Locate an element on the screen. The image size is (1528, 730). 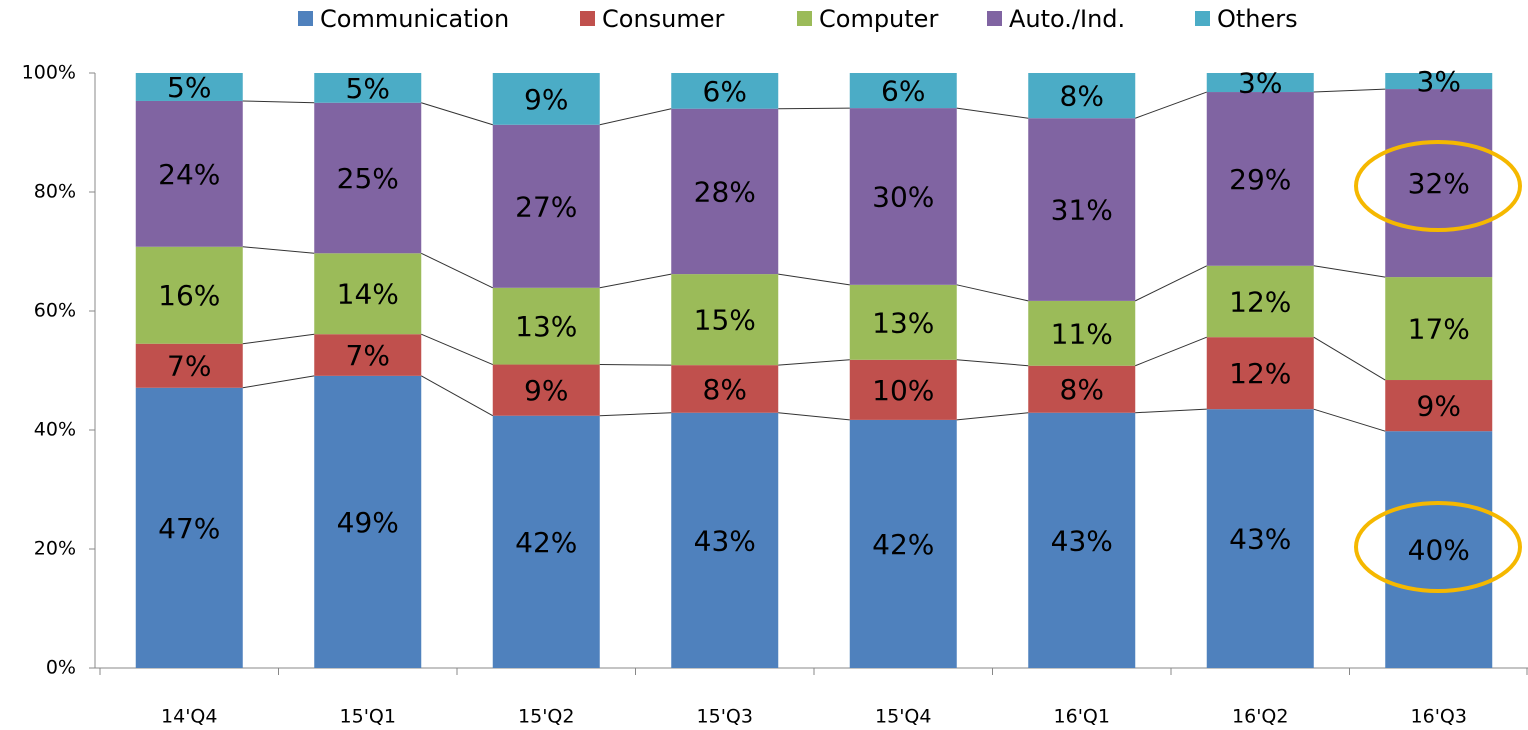
y-tick-label: 20% is located at coordinates (55, 549).